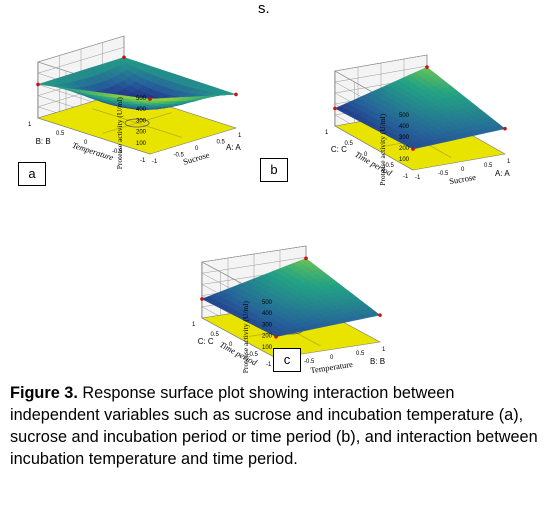 The height and width of the screenshot is (513, 555). Describe the element at coordinates (93, 151) in the screenshot. I see `y-axis-name: Temperature` at that location.